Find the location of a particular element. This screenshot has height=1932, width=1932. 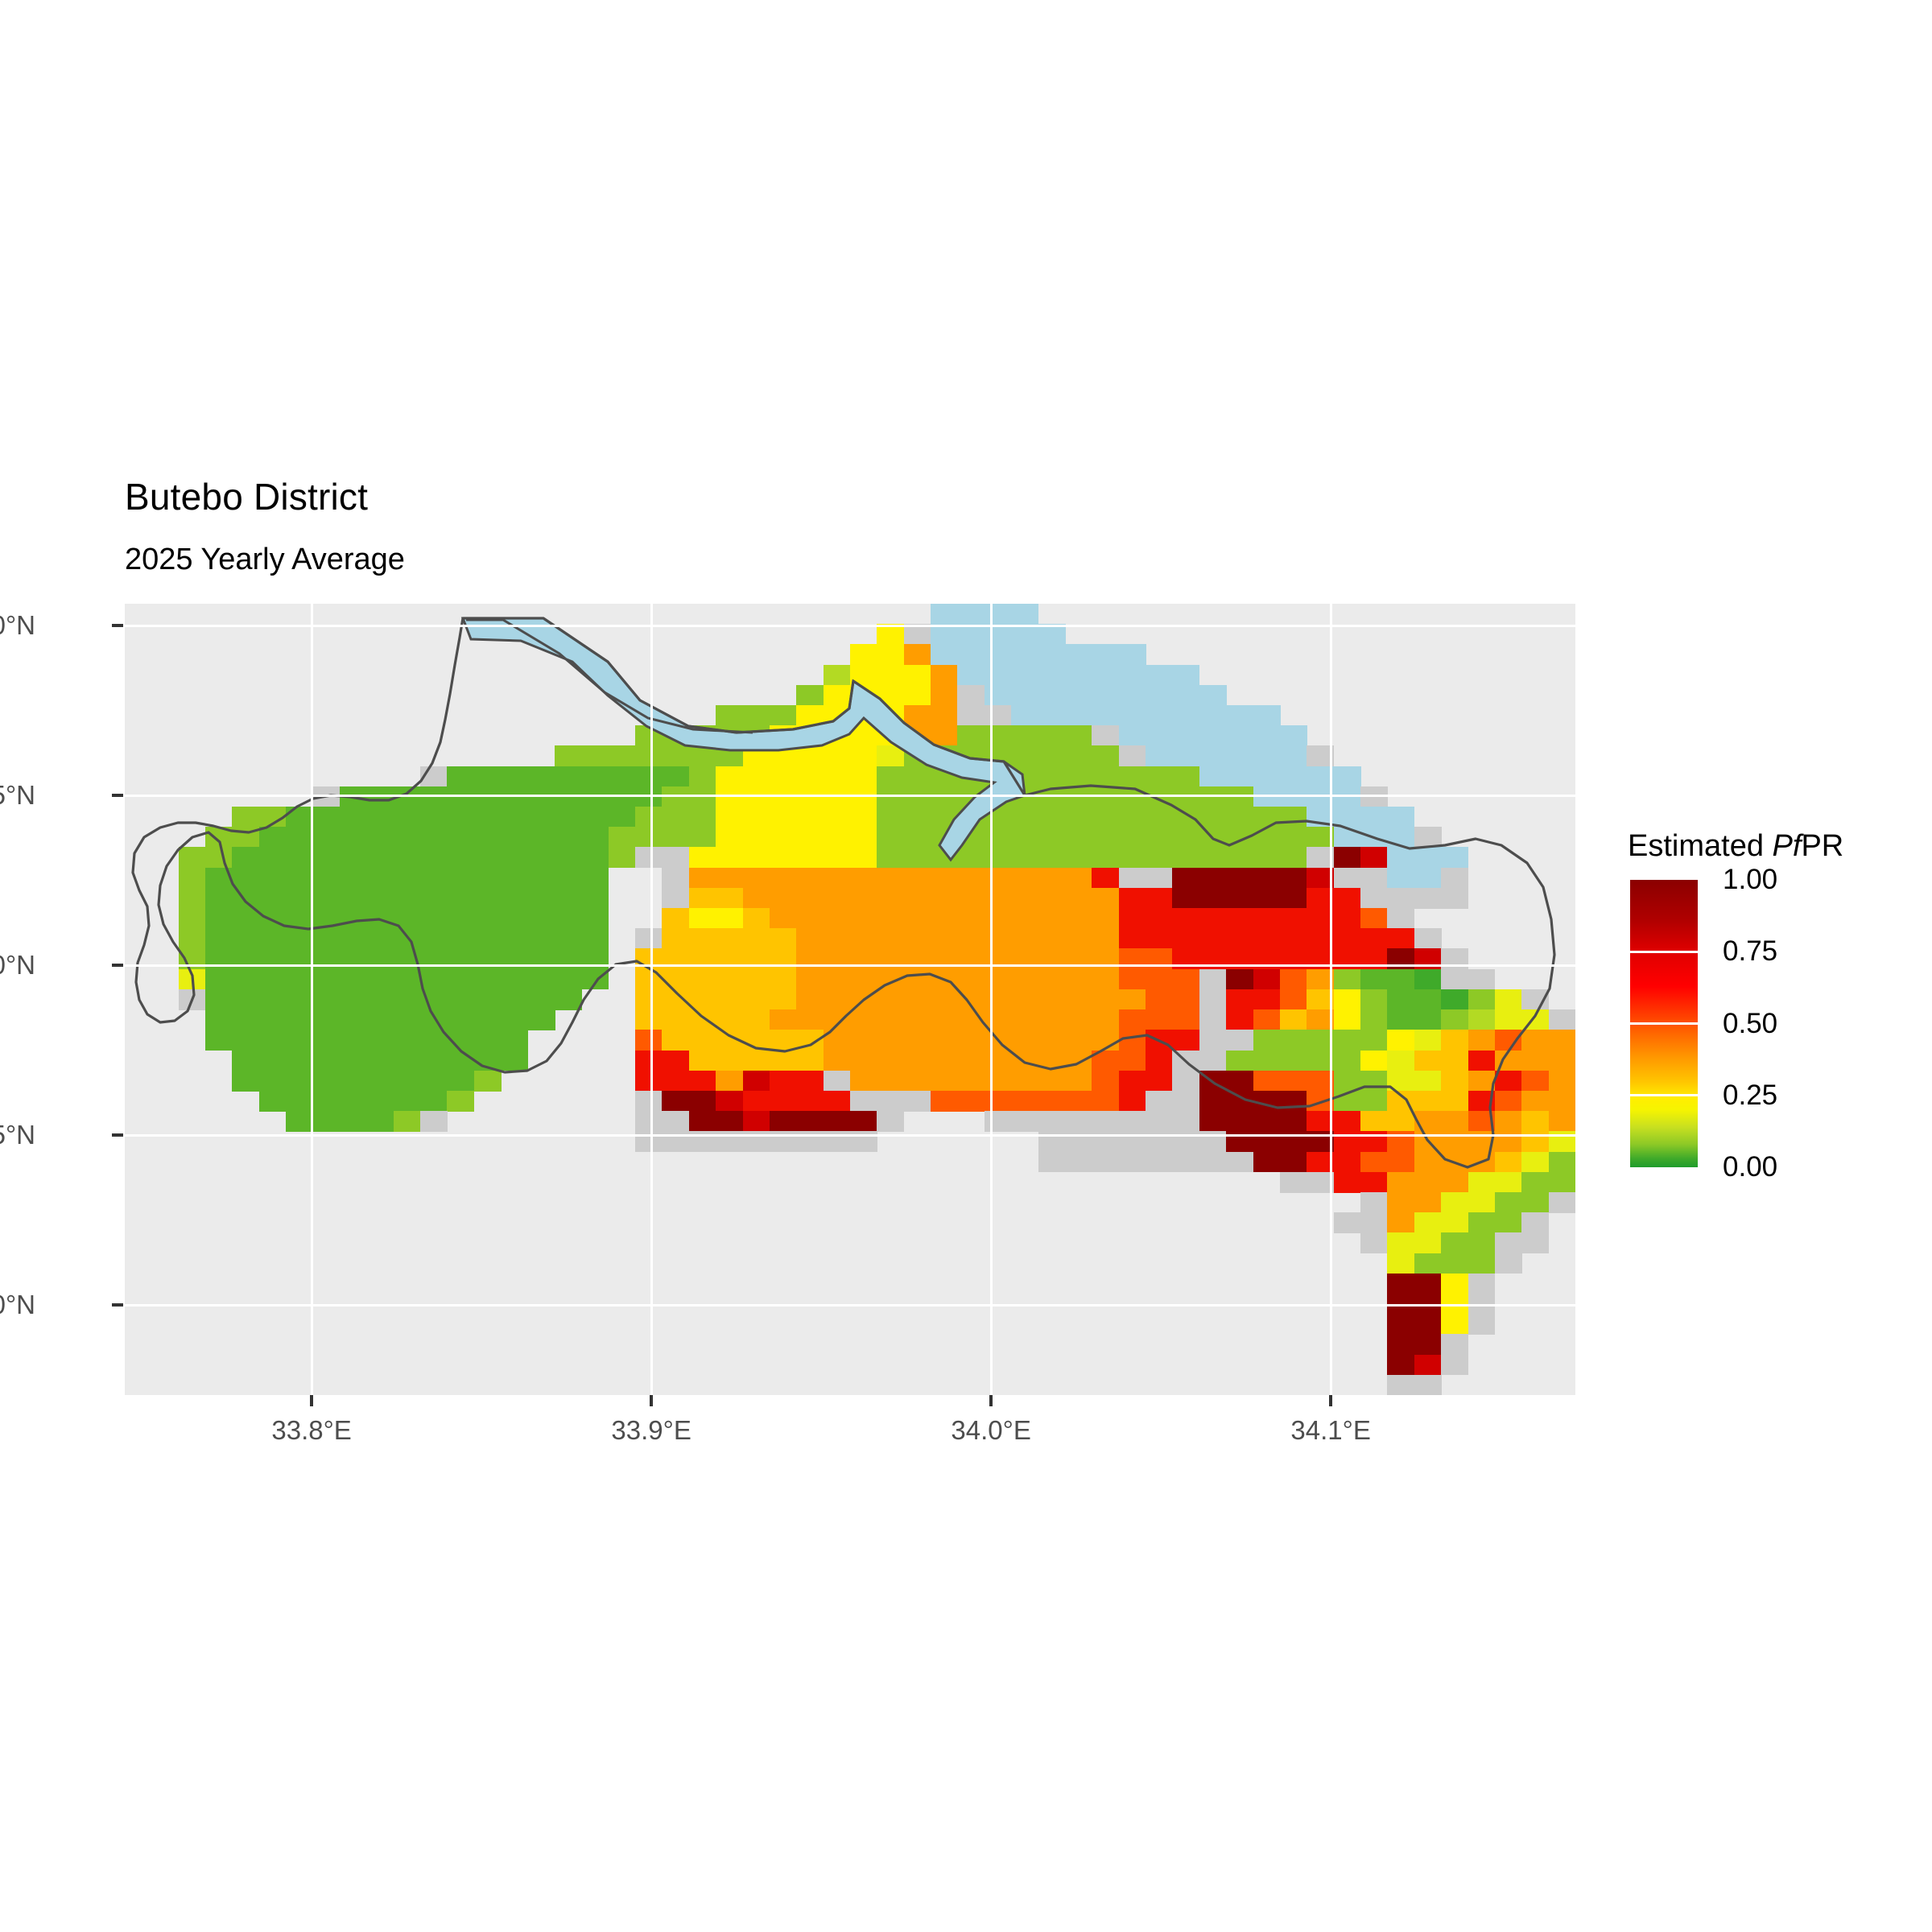

legend-tick-label-1: 0.75 is located at coordinates (1750, 951).